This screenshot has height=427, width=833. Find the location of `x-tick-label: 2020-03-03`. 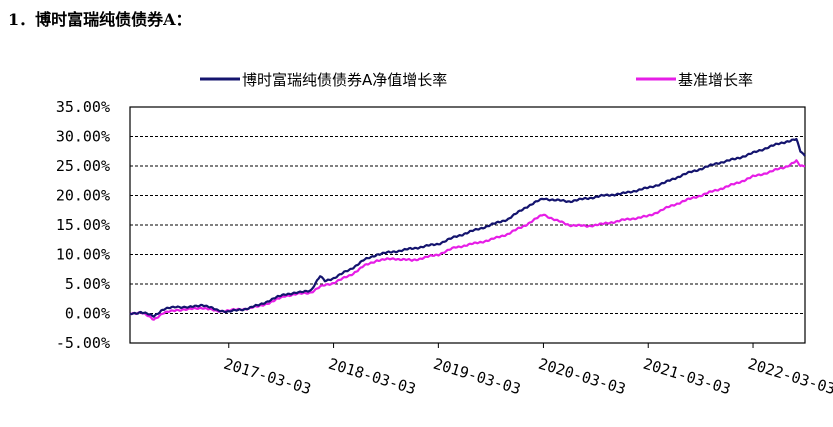

x-tick-label: 2020-03-03 is located at coordinates (582, 377).